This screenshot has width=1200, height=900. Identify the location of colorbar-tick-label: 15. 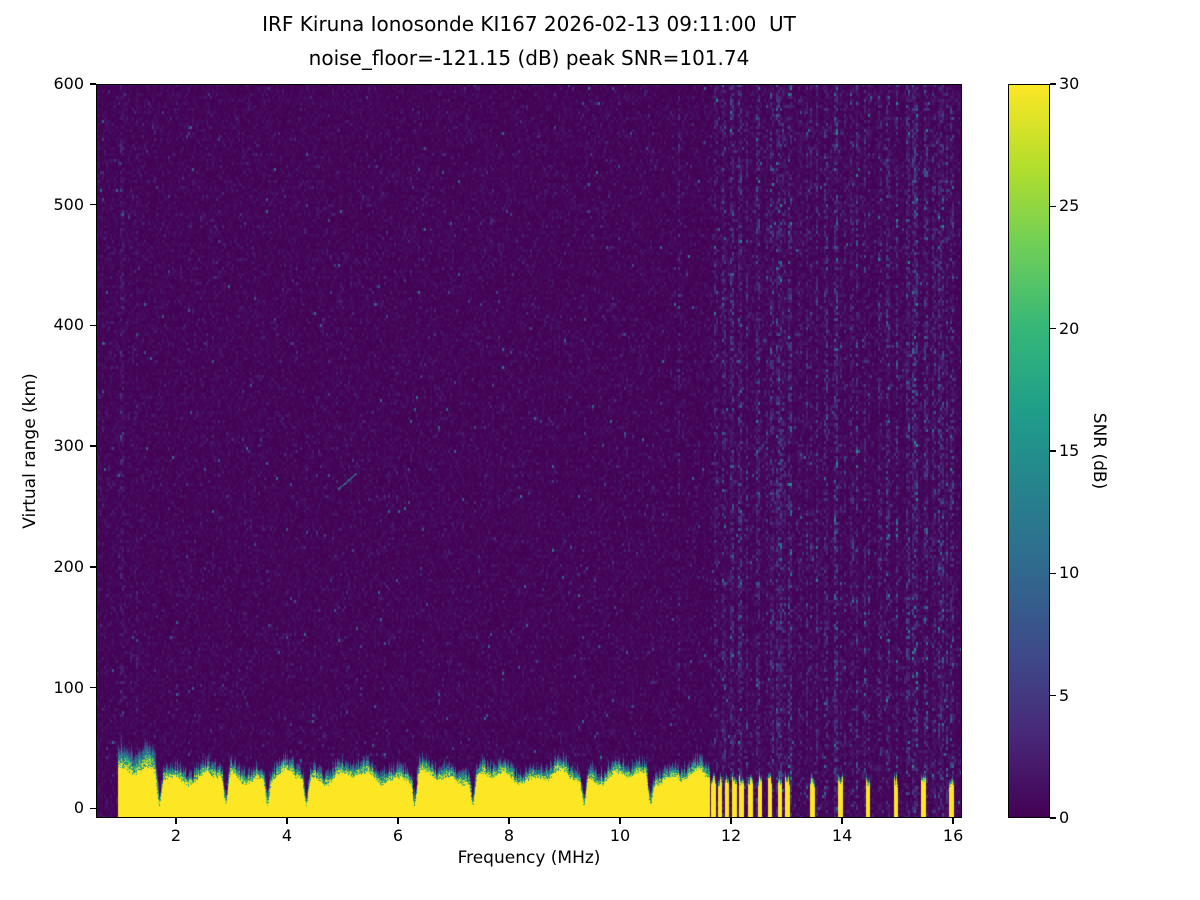
(1069, 450).